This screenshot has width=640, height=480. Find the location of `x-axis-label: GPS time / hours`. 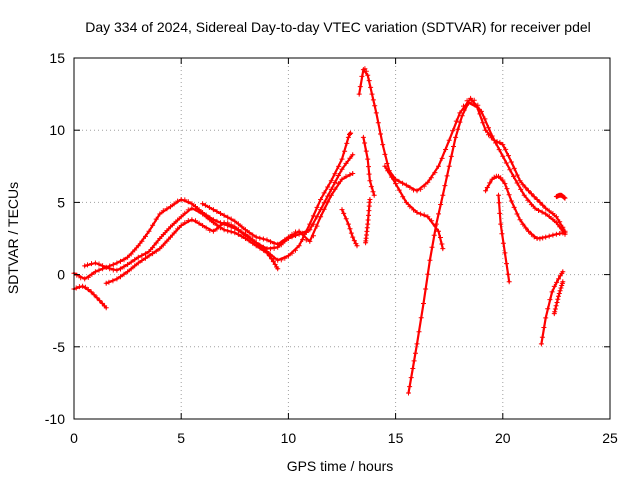

x-axis-label: GPS time / hours is located at coordinates (340, 466).